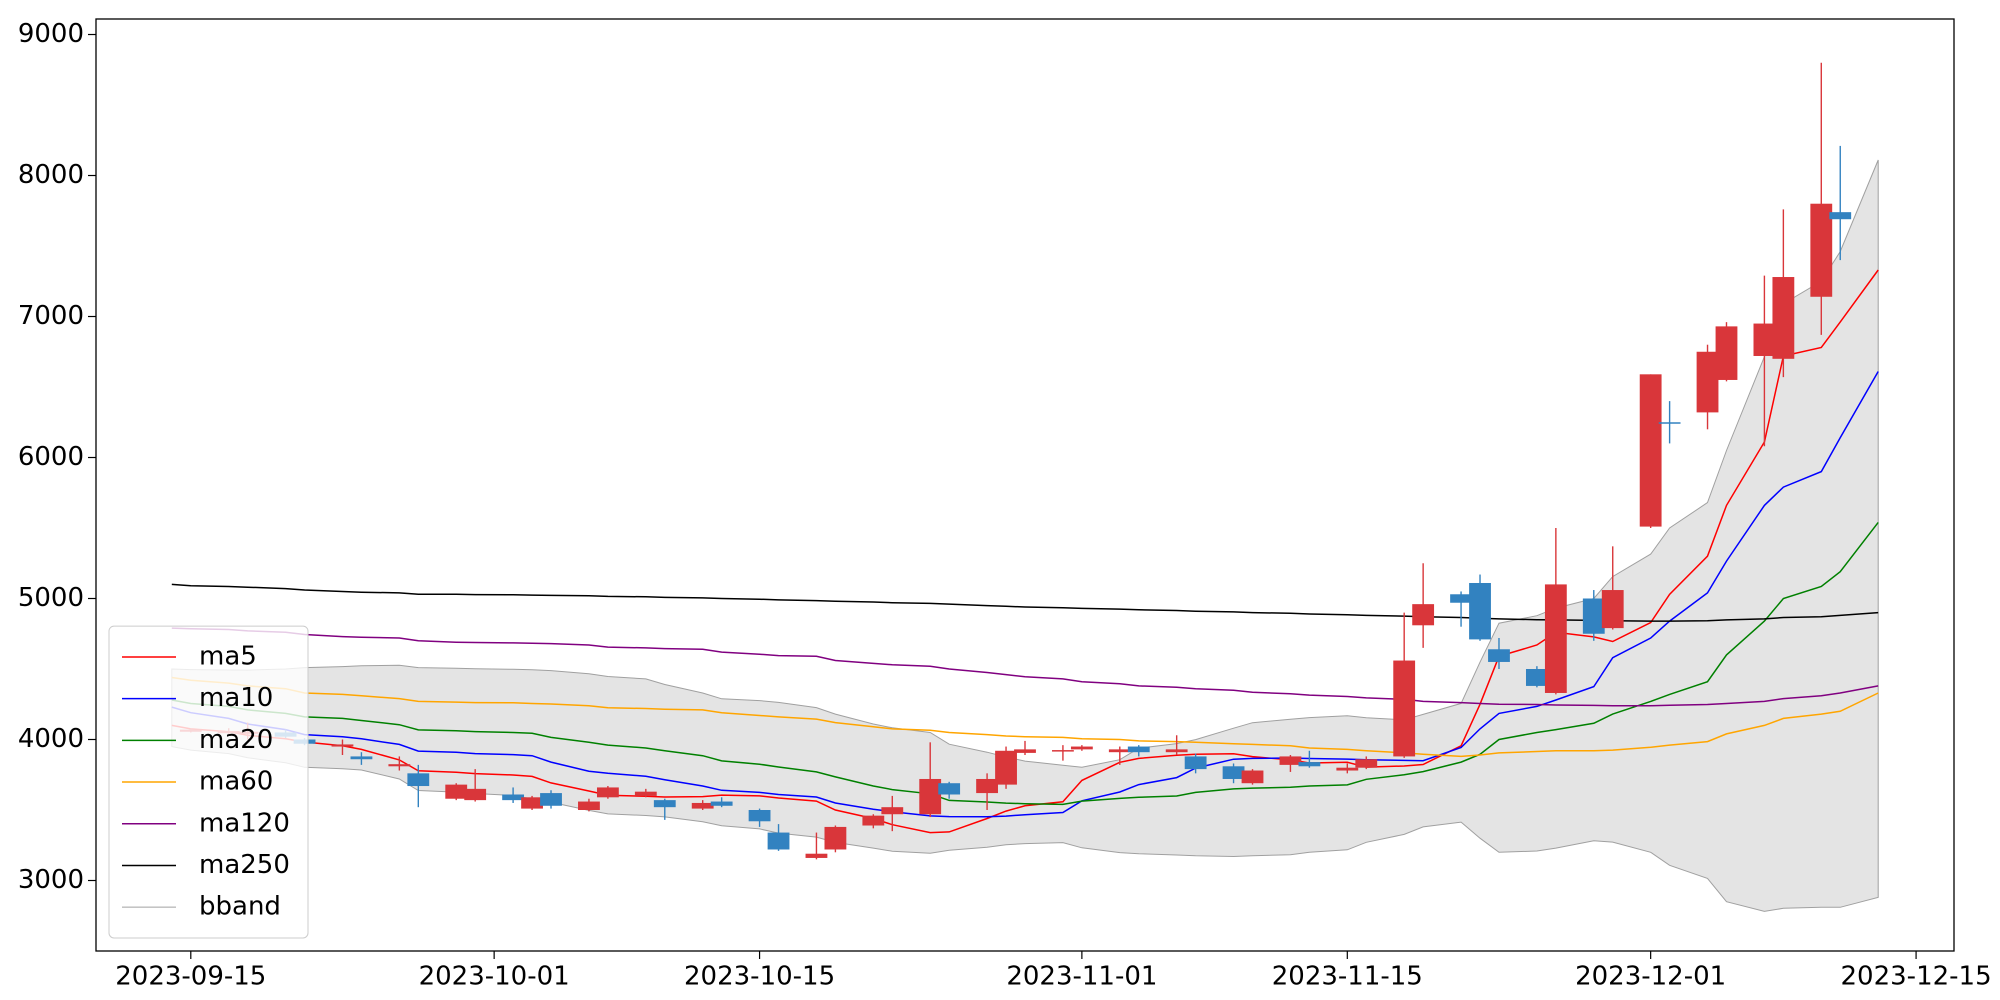 The height and width of the screenshot is (1000, 2000). I want to click on y-tick-label: 8000, so click(51, 175).